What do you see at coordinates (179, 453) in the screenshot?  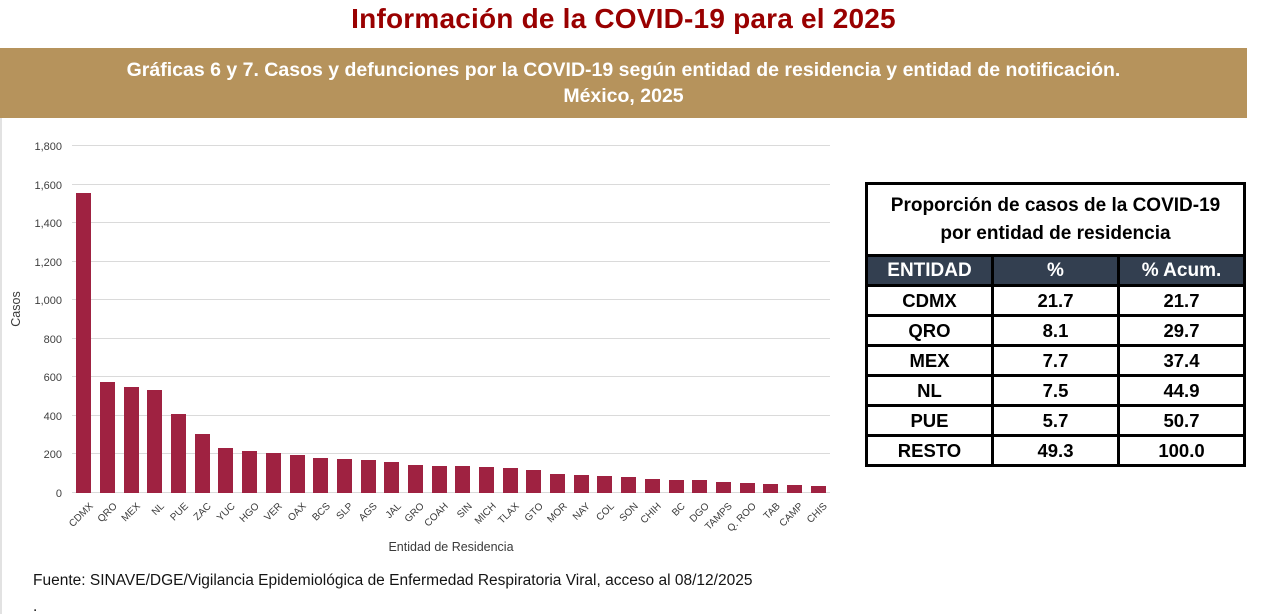 I see `bar-pue` at bounding box center [179, 453].